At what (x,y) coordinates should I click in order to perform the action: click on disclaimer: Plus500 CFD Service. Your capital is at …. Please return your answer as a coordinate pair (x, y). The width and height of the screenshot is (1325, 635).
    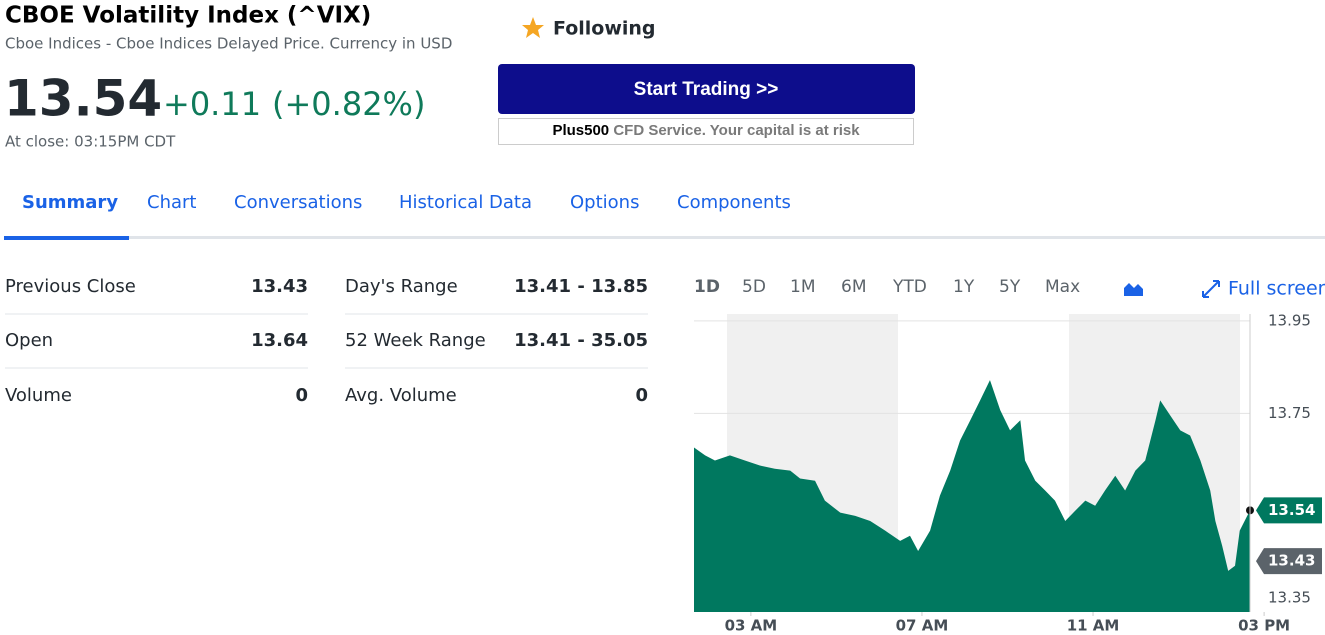
    Looking at the image, I should click on (706, 130).